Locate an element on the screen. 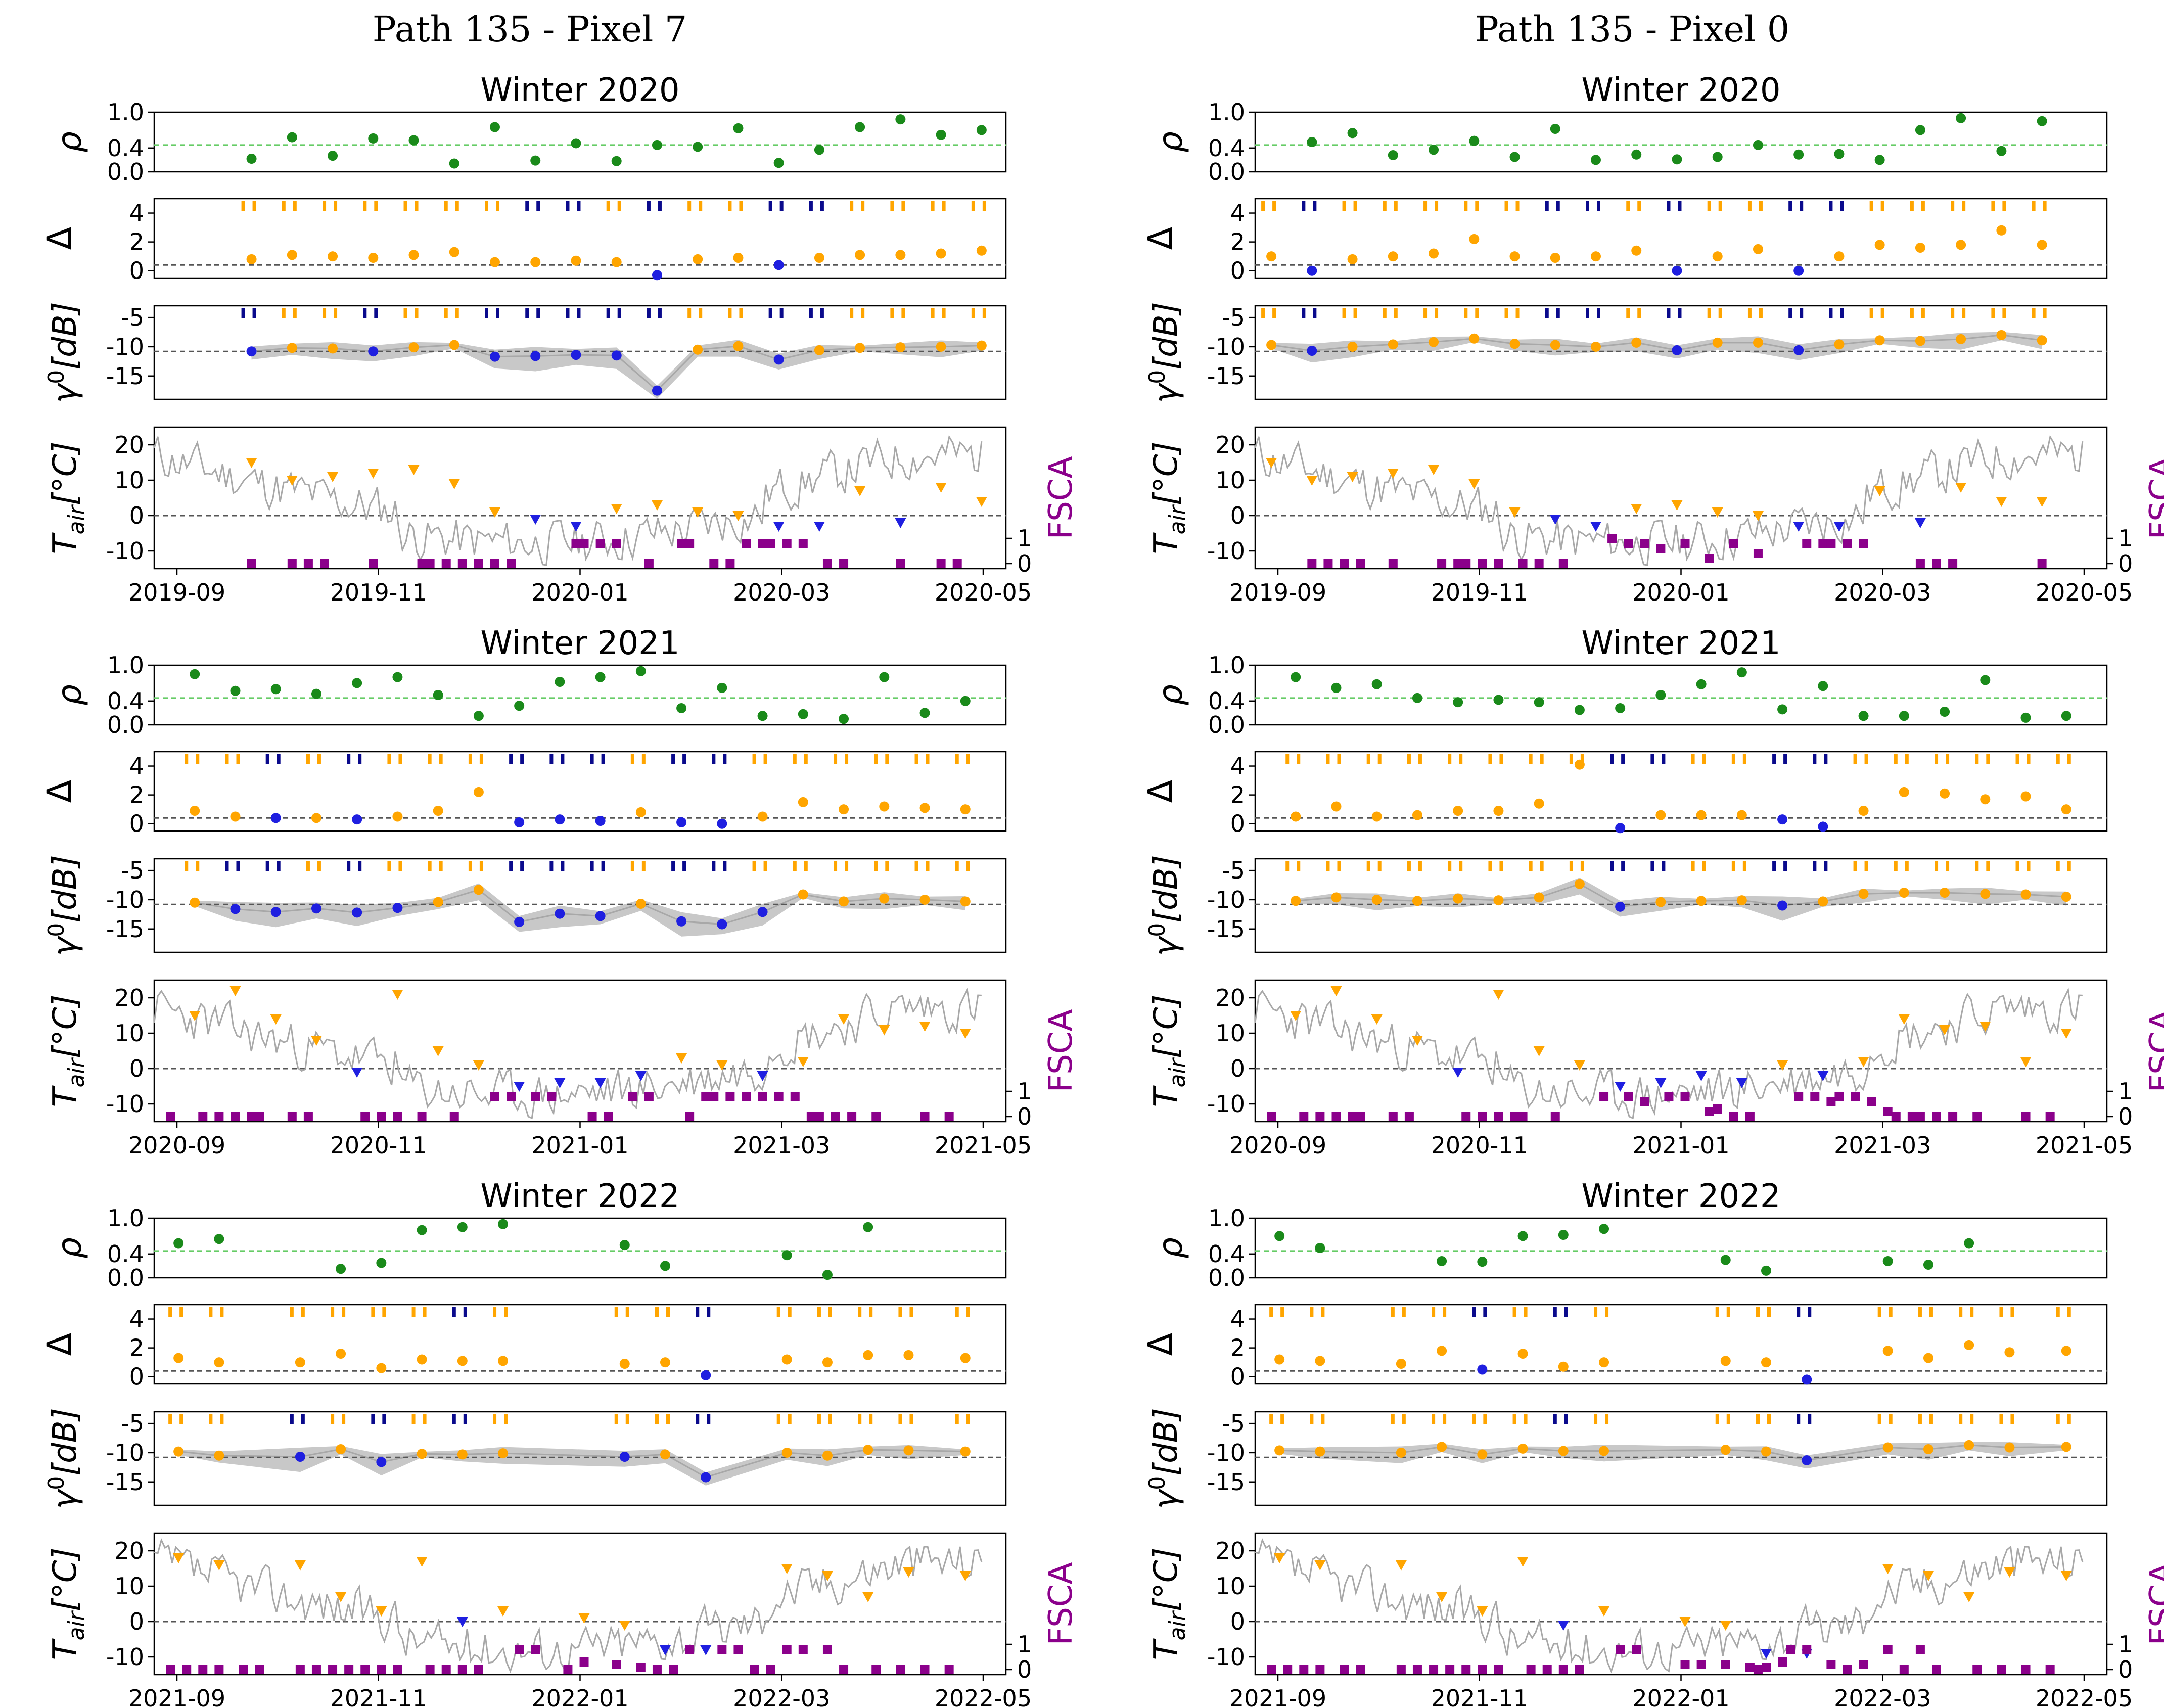 This screenshot has width=2164, height=1708. fsca-ytick-label: 1 is located at coordinates (2125, 538).